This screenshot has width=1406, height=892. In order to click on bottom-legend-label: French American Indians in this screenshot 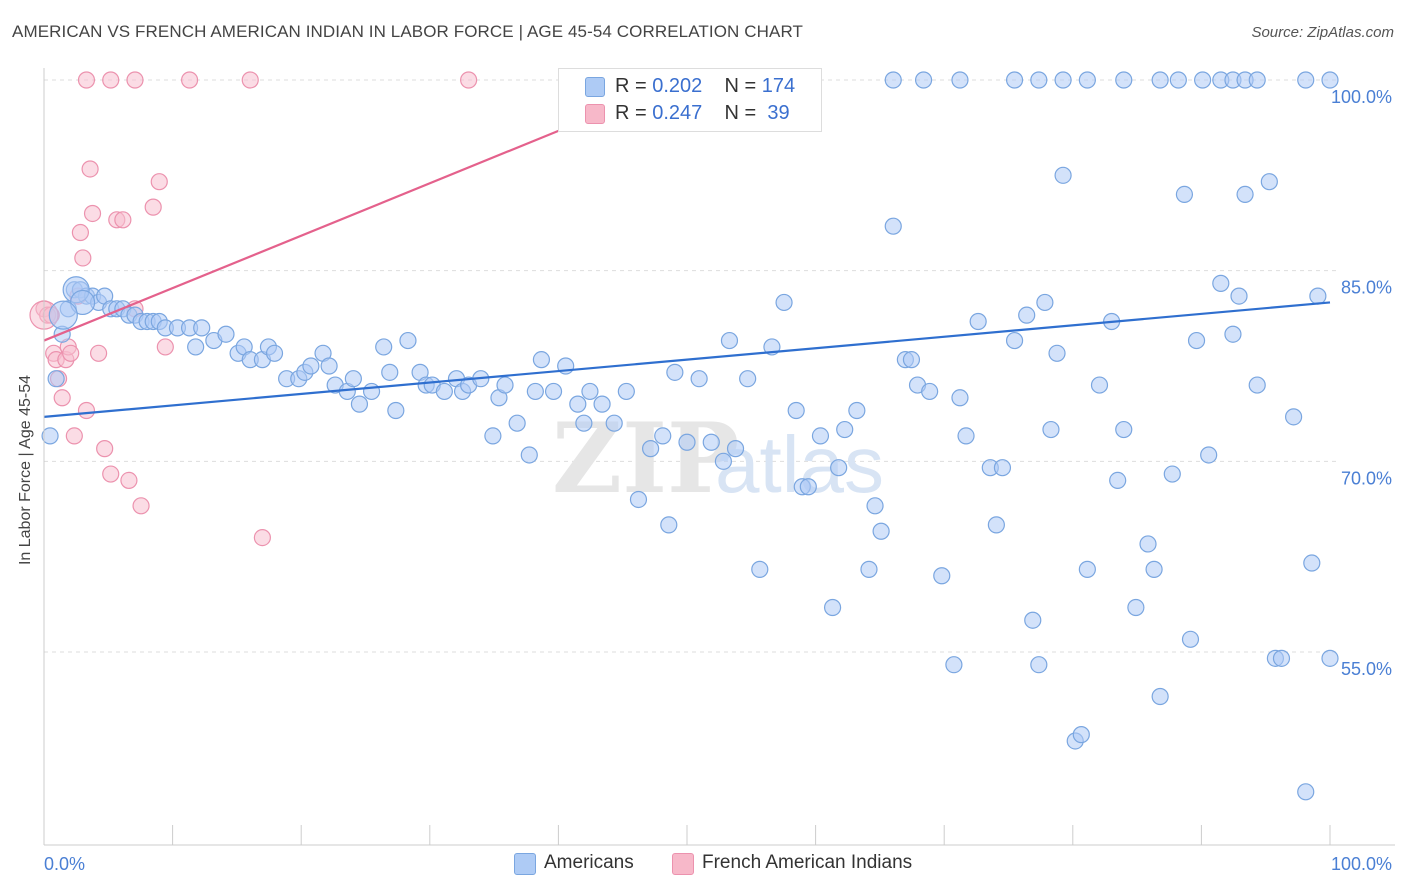, I will do `click(807, 862)`.